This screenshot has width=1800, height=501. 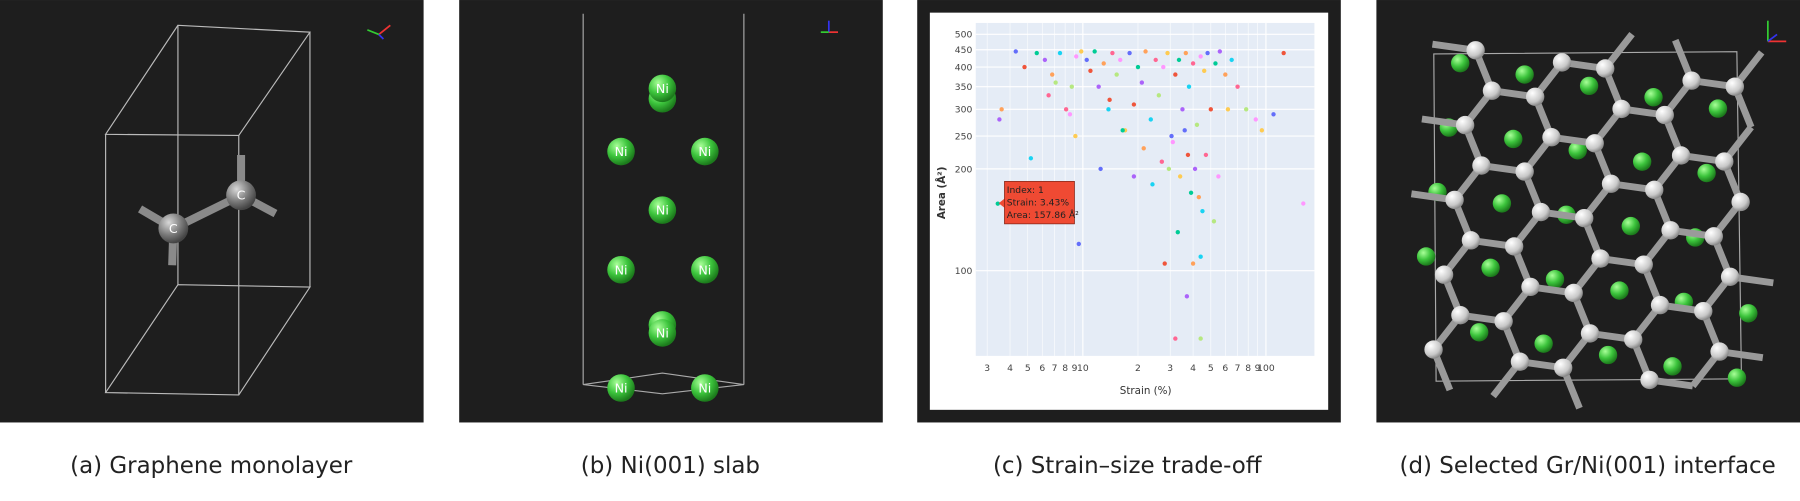 What do you see at coordinates (1146, 391) in the screenshot?
I see `x-axis-title: Strain (%)` at bounding box center [1146, 391].